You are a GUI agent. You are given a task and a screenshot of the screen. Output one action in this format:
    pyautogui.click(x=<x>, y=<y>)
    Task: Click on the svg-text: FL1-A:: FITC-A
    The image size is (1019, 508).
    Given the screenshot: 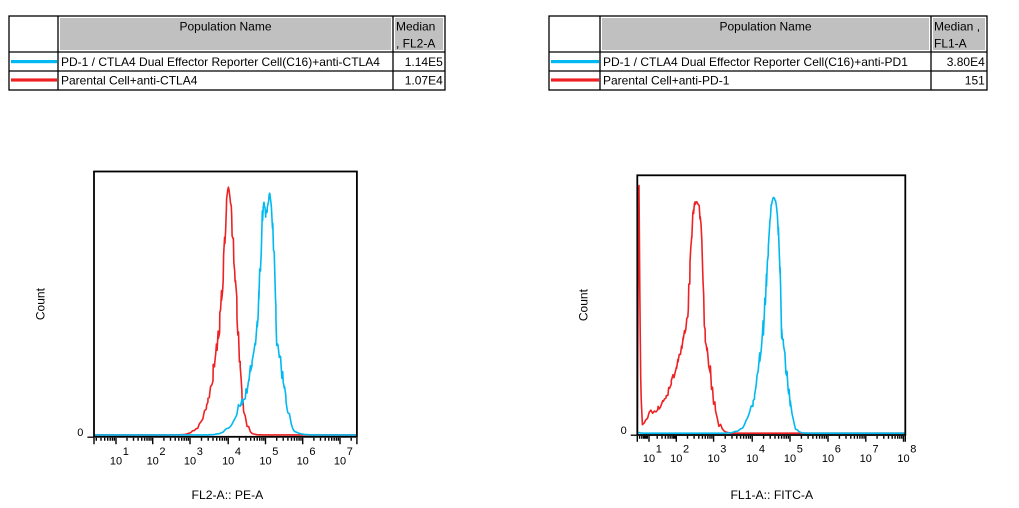 What is the action you would take?
    pyautogui.click(x=771, y=495)
    